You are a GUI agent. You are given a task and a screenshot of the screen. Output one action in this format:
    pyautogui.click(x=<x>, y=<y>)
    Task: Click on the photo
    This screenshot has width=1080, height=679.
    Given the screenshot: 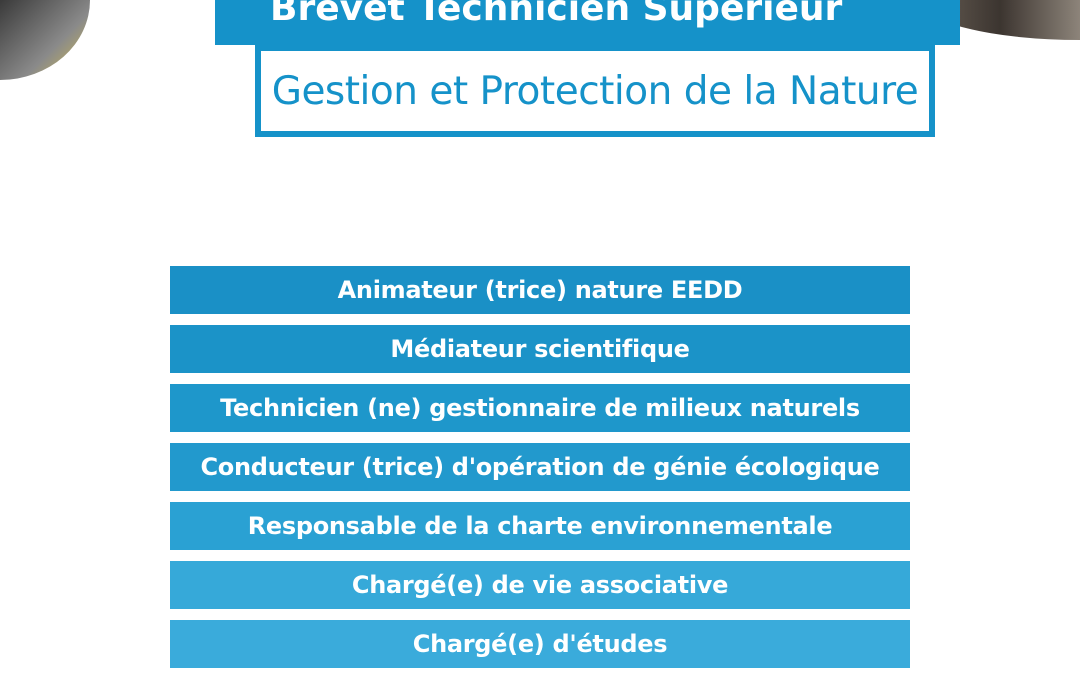 What is the action you would take?
    pyautogui.click(x=45, y=40)
    